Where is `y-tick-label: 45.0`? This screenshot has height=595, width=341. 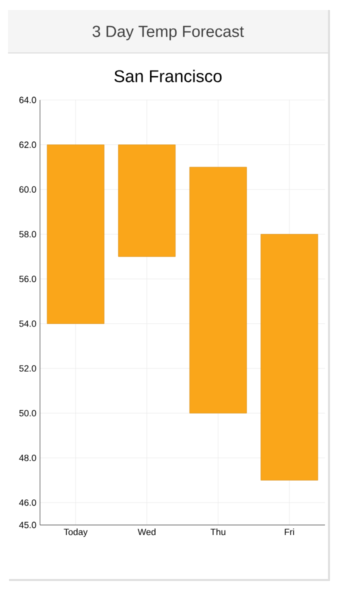 y-tick-label: 45.0 is located at coordinates (27, 525).